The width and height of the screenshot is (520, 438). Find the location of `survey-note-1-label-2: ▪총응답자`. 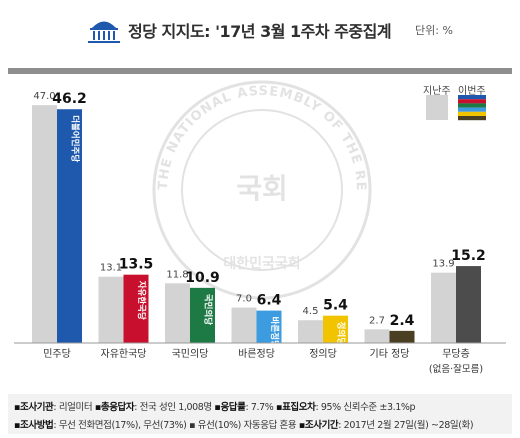

survey-note-1-label-2: ▪총응답자 is located at coordinates (114, 407).